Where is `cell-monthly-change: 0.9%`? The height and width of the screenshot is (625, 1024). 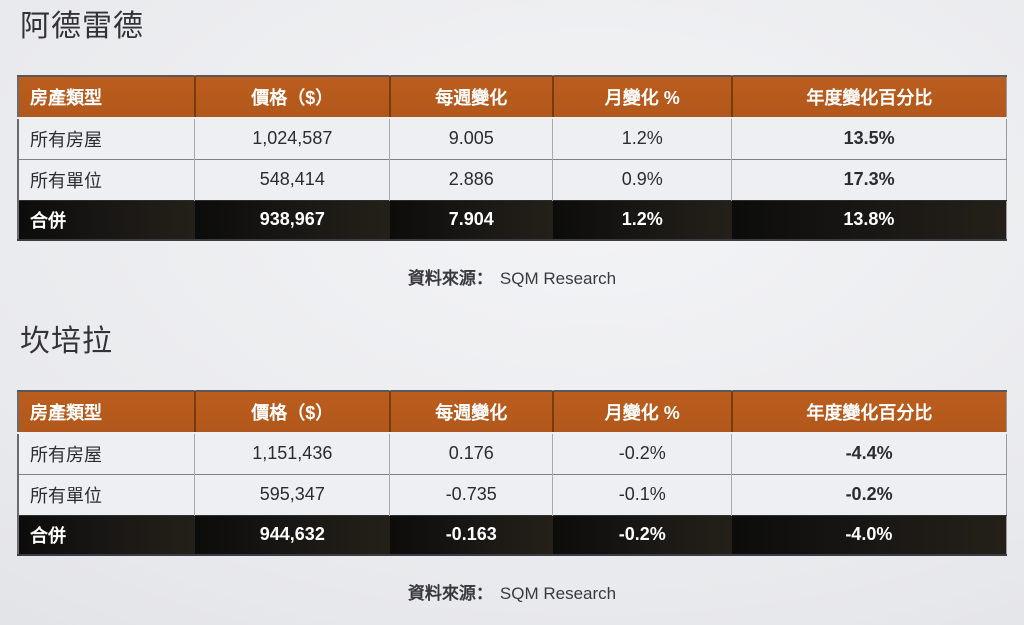 cell-monthly-change: 0.9% is located at coordinates (642, 179).